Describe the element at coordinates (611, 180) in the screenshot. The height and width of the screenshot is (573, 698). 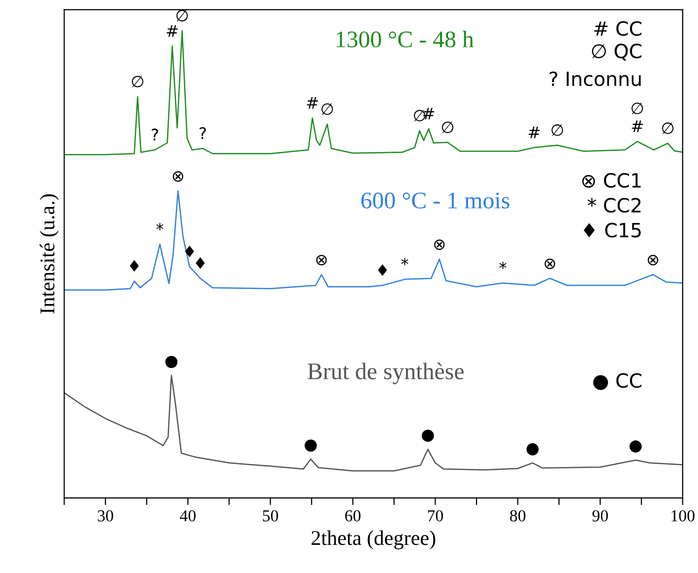
I see `annotation: ⊗ CC1` at that location.